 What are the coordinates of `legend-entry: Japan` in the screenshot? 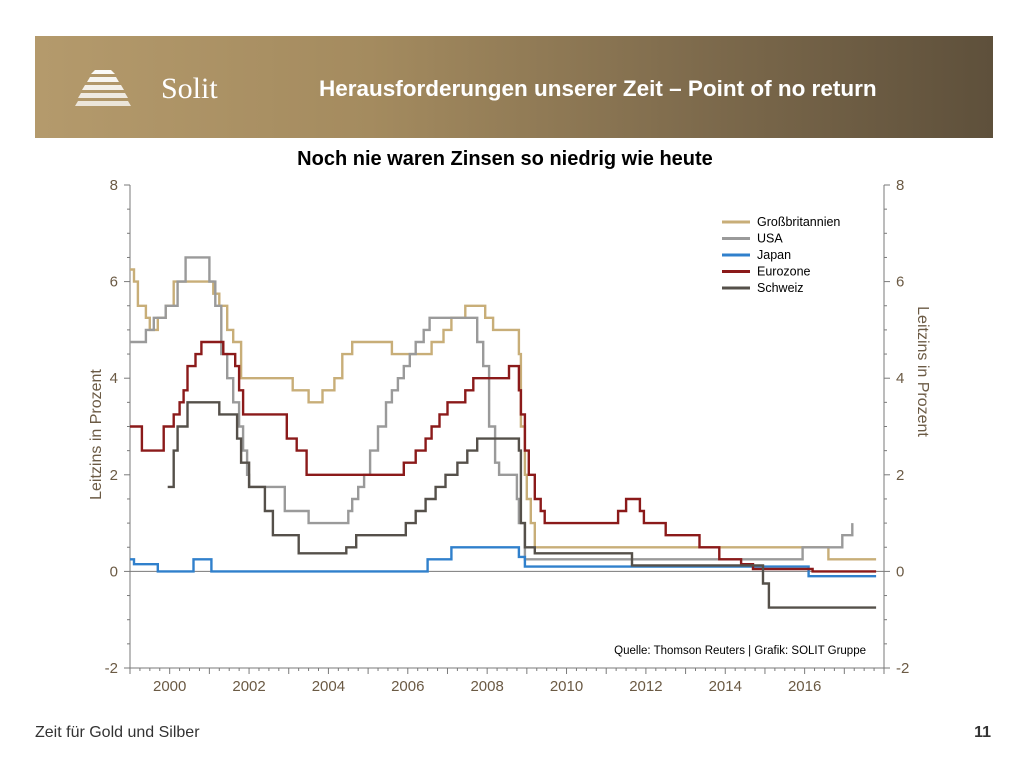 It's located at (774, 255).